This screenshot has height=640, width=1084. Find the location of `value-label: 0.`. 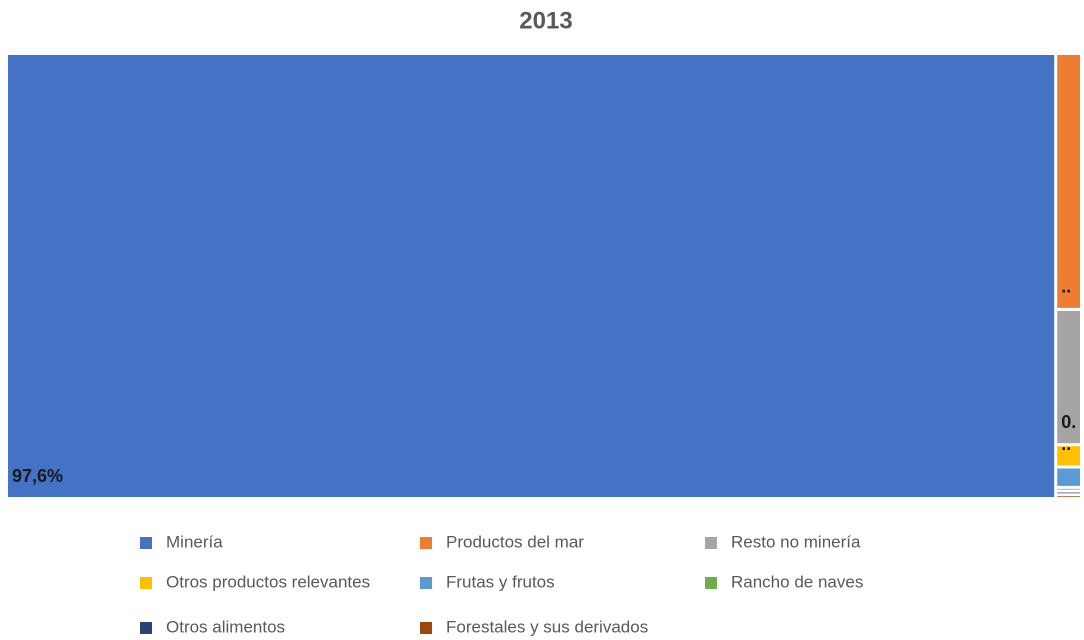

value-label: 0. is located at coordinates (1068, 422).